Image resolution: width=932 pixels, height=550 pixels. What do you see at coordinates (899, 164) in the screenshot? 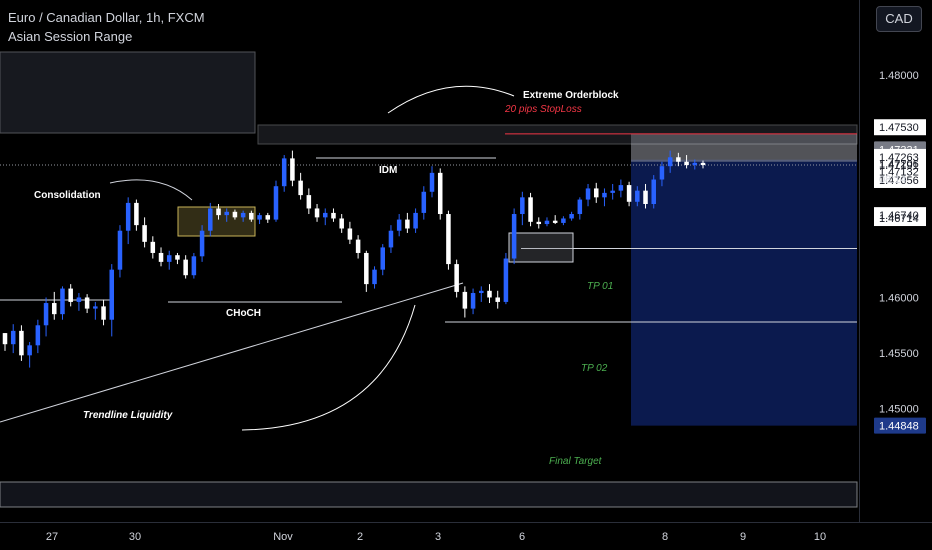
I see `price-axis-label: 1.47206` at bounding box center [899, 164].